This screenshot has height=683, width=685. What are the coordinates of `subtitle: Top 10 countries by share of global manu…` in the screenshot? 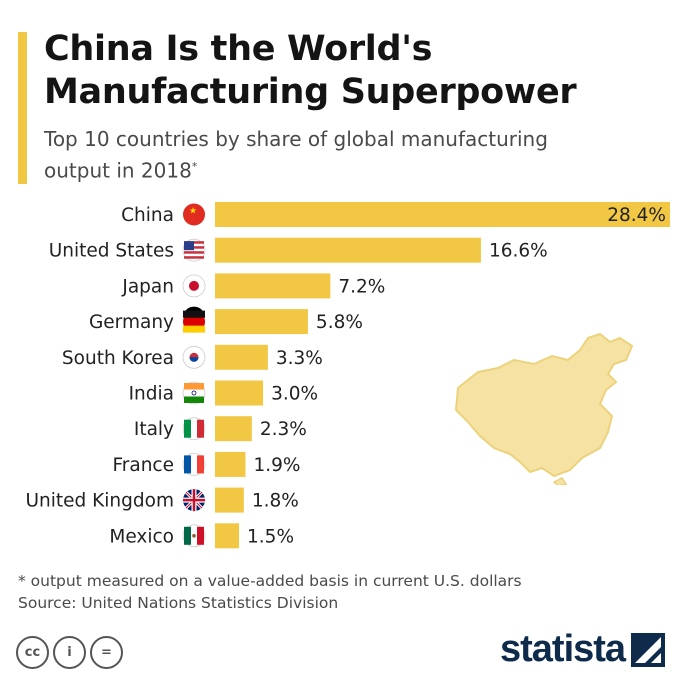 It's located at (324, 155).